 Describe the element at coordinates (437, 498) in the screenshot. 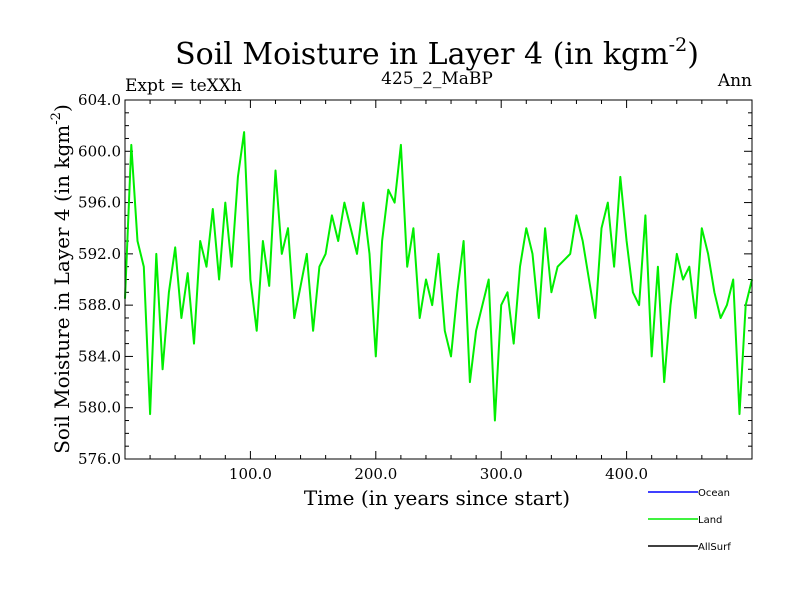

I see `x-axis-label: Time (in years since start)` at that location.